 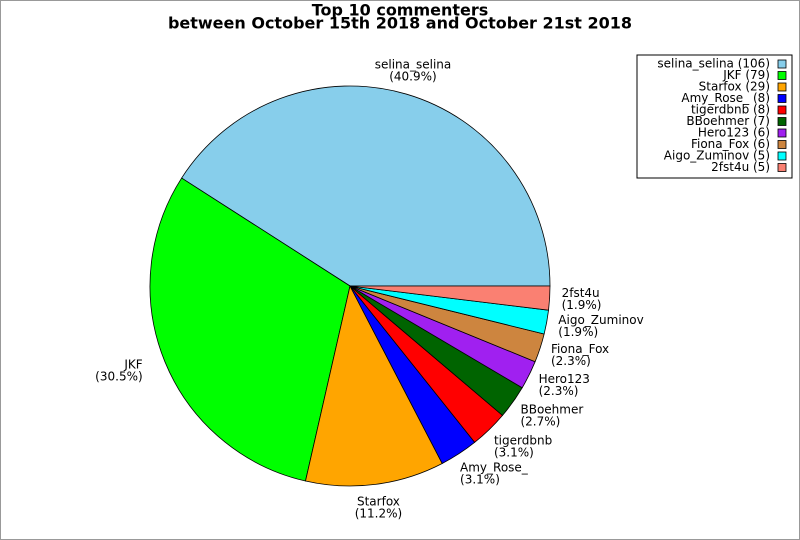 I want to click on legend-label: tigerdbnb (8), so click(x=730, y=110).